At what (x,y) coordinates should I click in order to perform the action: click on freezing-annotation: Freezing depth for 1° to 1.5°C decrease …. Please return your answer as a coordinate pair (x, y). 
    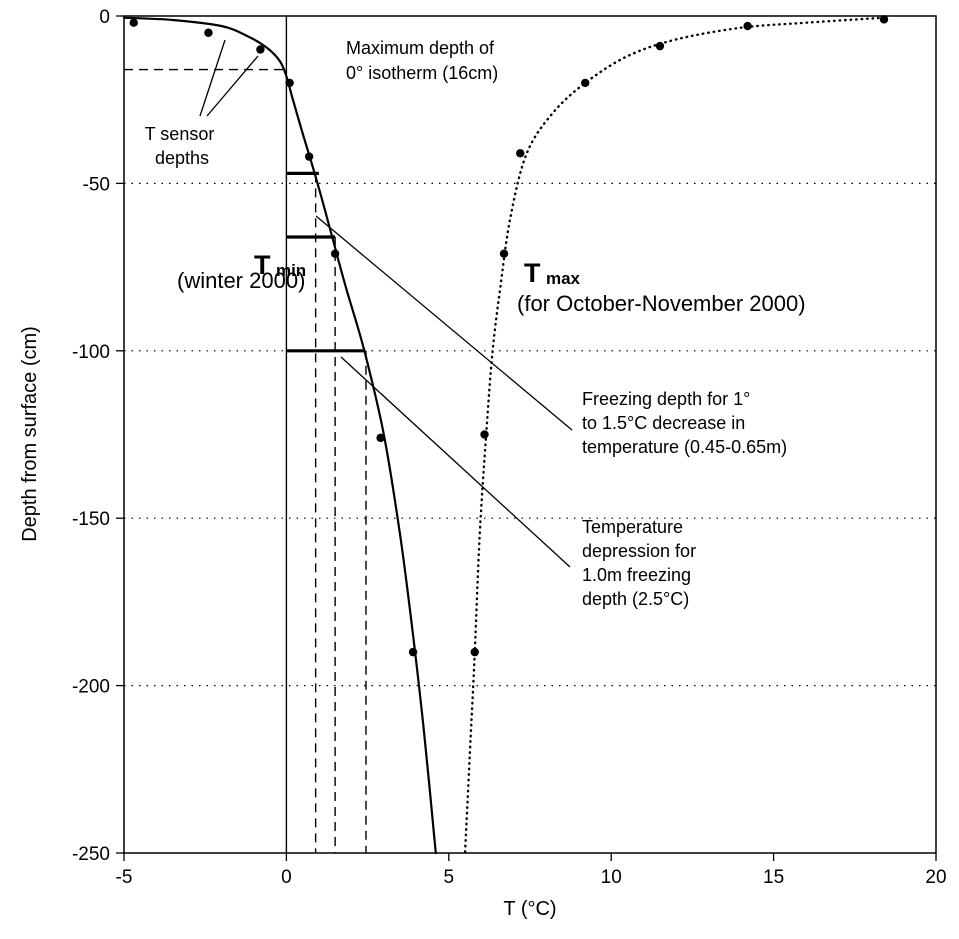
    Looking at the image, I should click on (684, 423).